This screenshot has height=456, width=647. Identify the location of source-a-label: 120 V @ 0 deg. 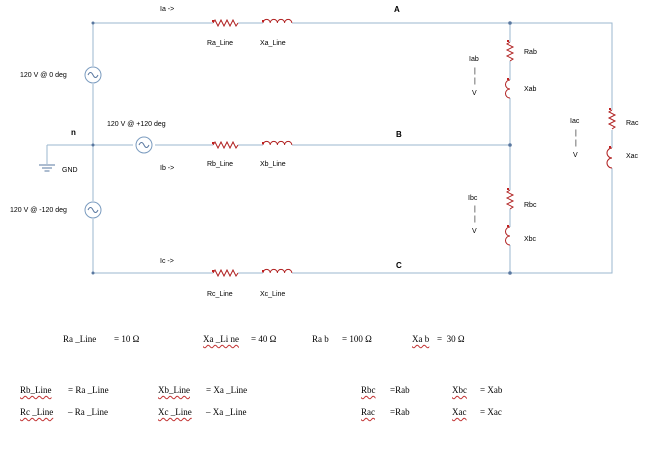
(43, 75).